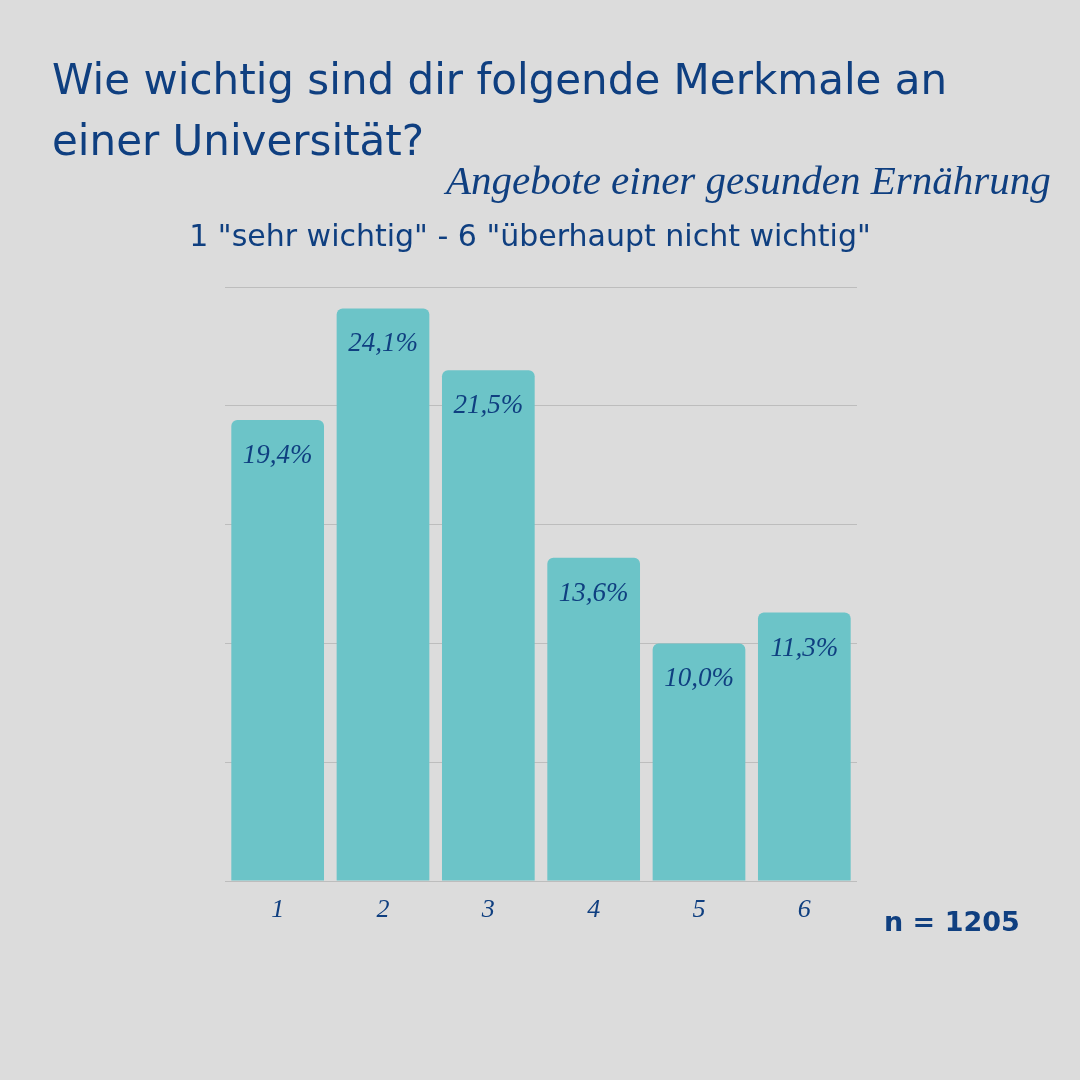 The image size is (1080, 1080). I want to click on data-label: 11,3%, so click(804, 646).